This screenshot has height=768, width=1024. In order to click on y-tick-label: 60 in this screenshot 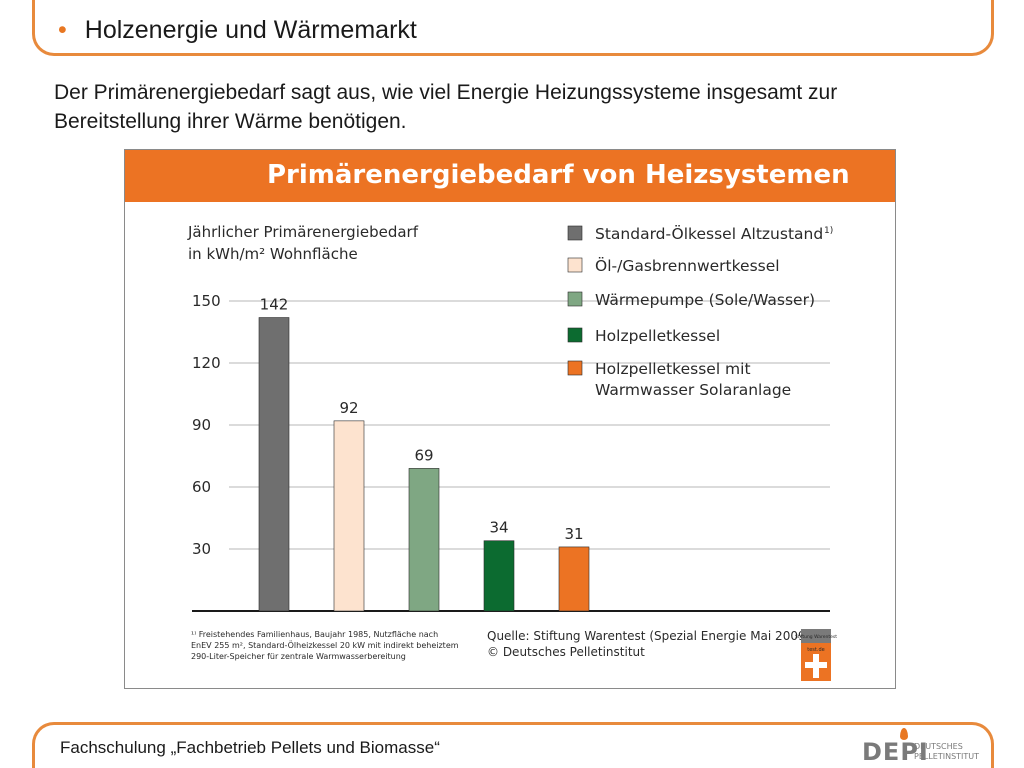, I will do `click(201, 487)`.